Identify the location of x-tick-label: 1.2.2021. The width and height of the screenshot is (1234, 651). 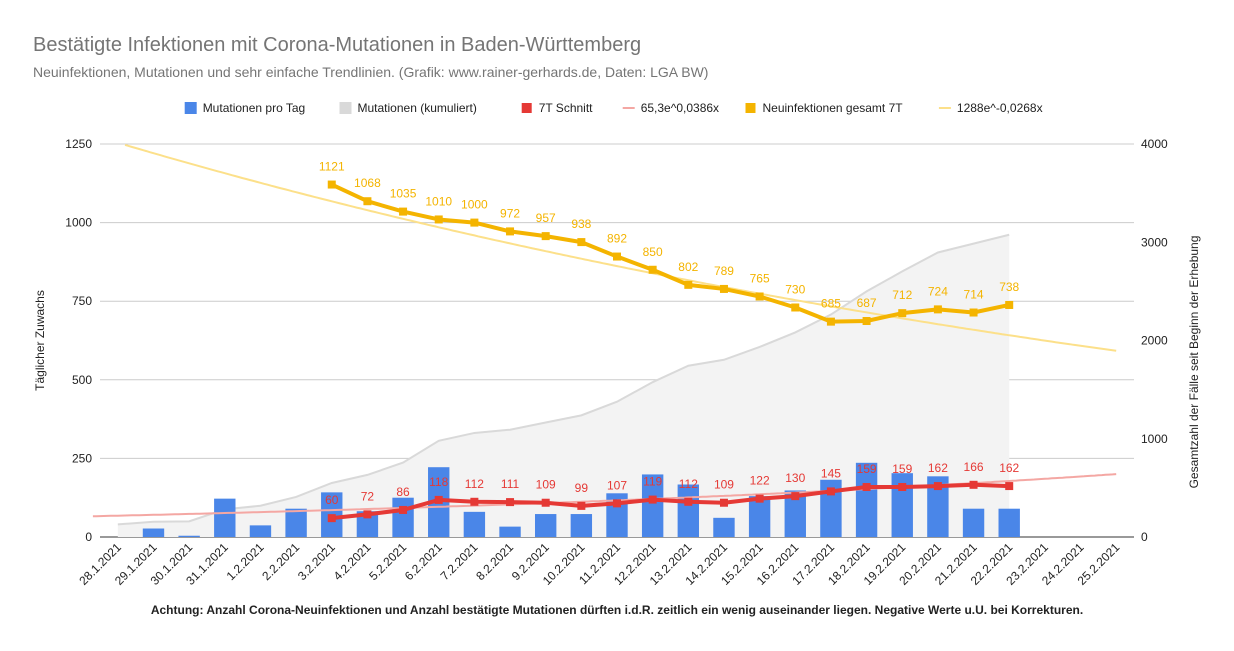
(245, 561).